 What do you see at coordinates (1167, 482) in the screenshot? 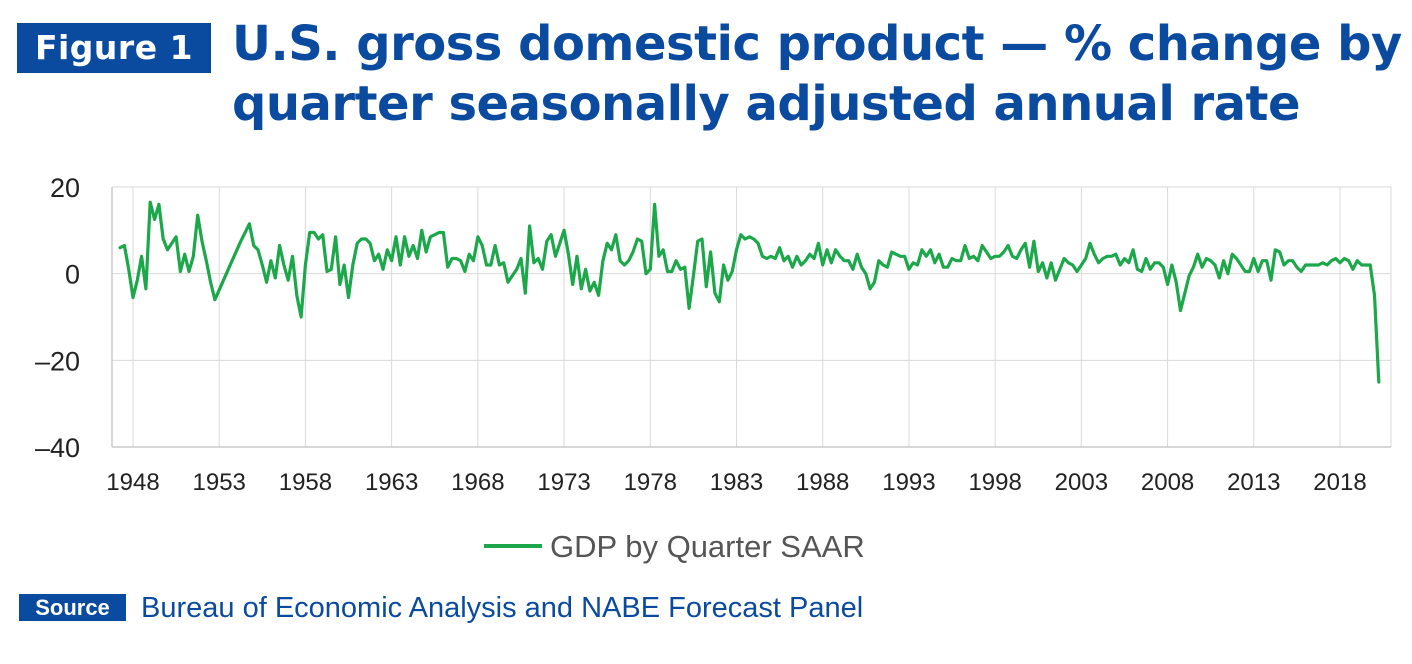
I see `x-tick-label: 2008` at bounding box center [1167, 482].